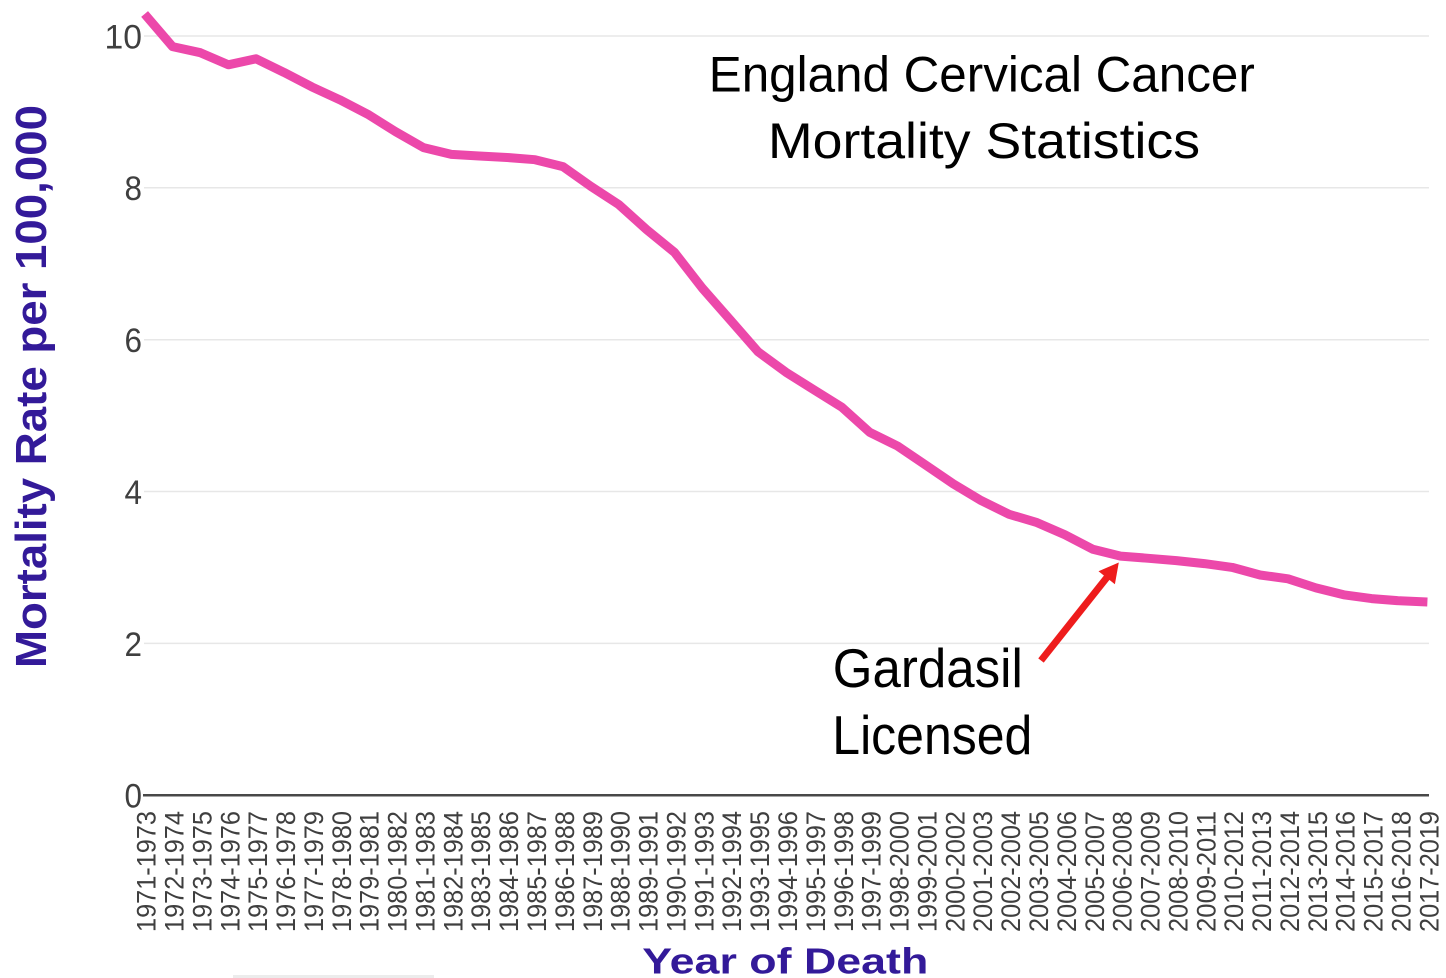 The width and height of the screenshot is (1446, 978). What do you see at coordinates (955, 871) in the screenshot?
I see `svg-text: 2000-2002` at bounding box center [955, 871].